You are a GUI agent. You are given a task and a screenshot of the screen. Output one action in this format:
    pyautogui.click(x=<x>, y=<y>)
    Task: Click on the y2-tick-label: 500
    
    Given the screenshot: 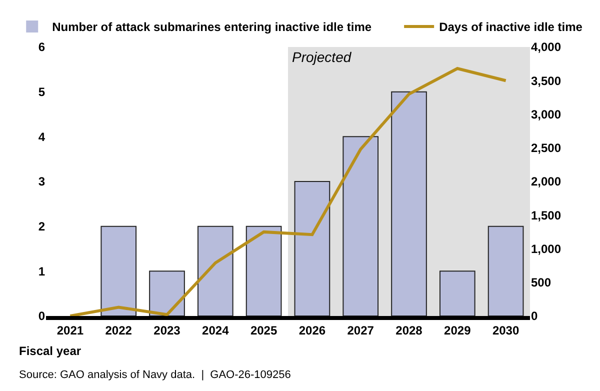 What is the action you would take?
    pyautogui.click(x=541, y=283)
    